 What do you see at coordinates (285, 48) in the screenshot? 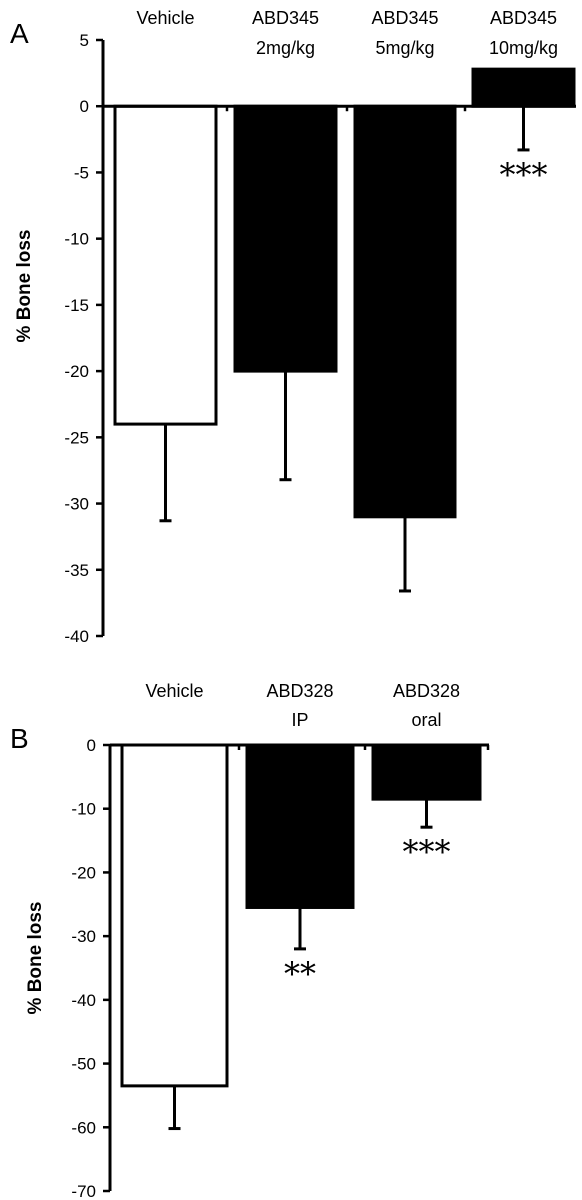
I see `category-label: 2mg/kg` at bounding box center [285, 48].